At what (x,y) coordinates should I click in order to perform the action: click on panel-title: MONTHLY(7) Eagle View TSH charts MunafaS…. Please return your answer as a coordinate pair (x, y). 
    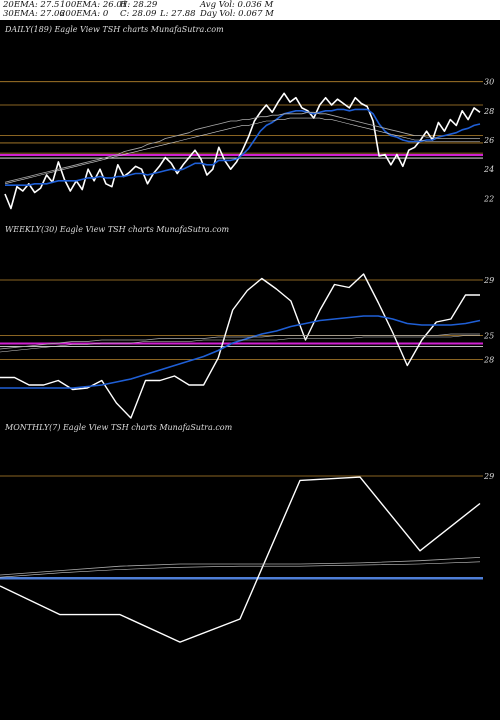
    Looking at the image, I should click on (118, 427).